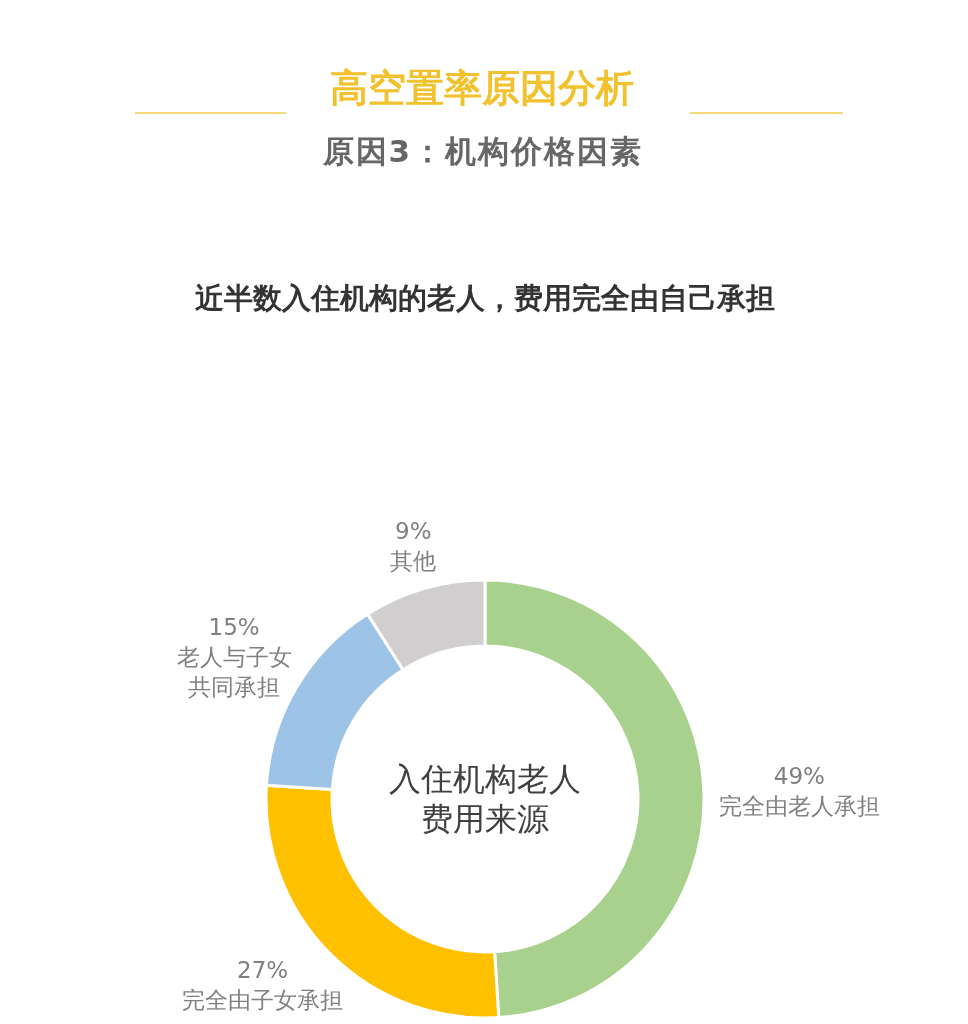 The width and height of the screenshot is (968, 1024). Describe the element at coordinates (483, 151) in the screenshot. I see `subtitle: 原因3：机构价格因素` at that location.